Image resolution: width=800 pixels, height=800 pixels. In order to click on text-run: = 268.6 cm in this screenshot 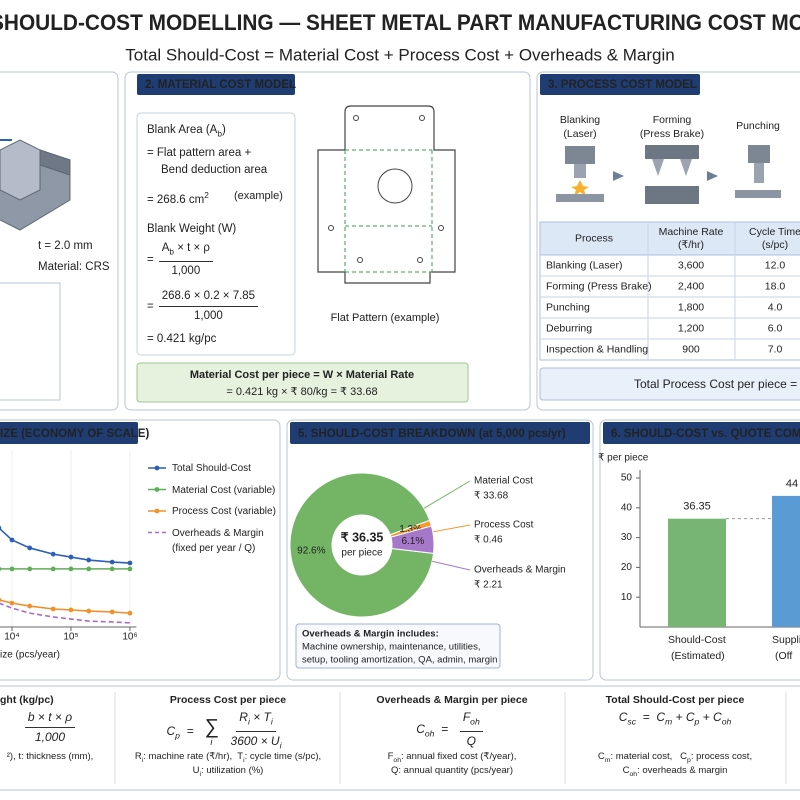, I will do `click(176, 199)`.